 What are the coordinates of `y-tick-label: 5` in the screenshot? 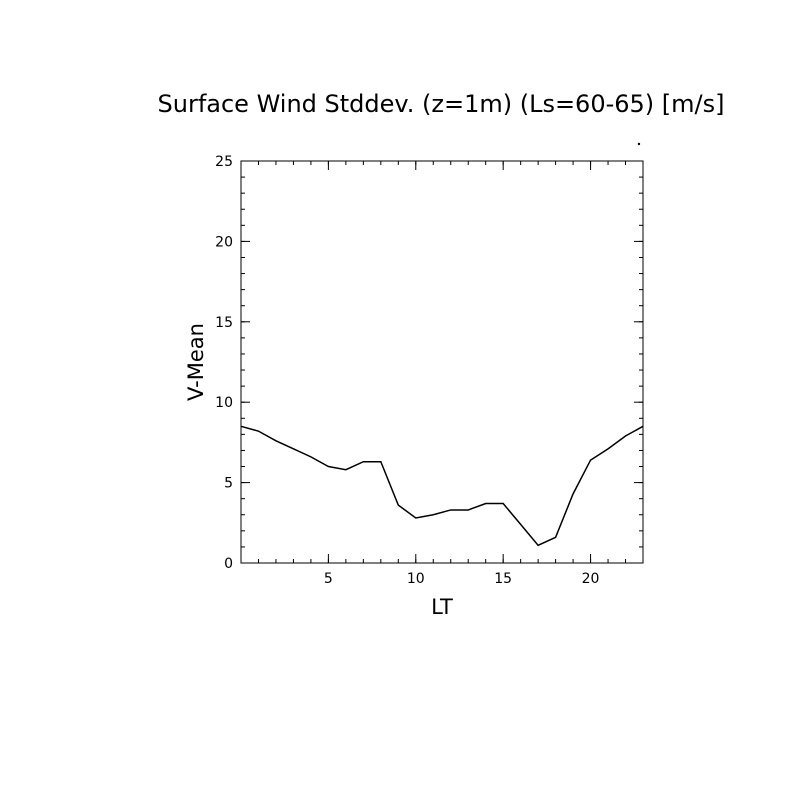 It's located at (228, 484).